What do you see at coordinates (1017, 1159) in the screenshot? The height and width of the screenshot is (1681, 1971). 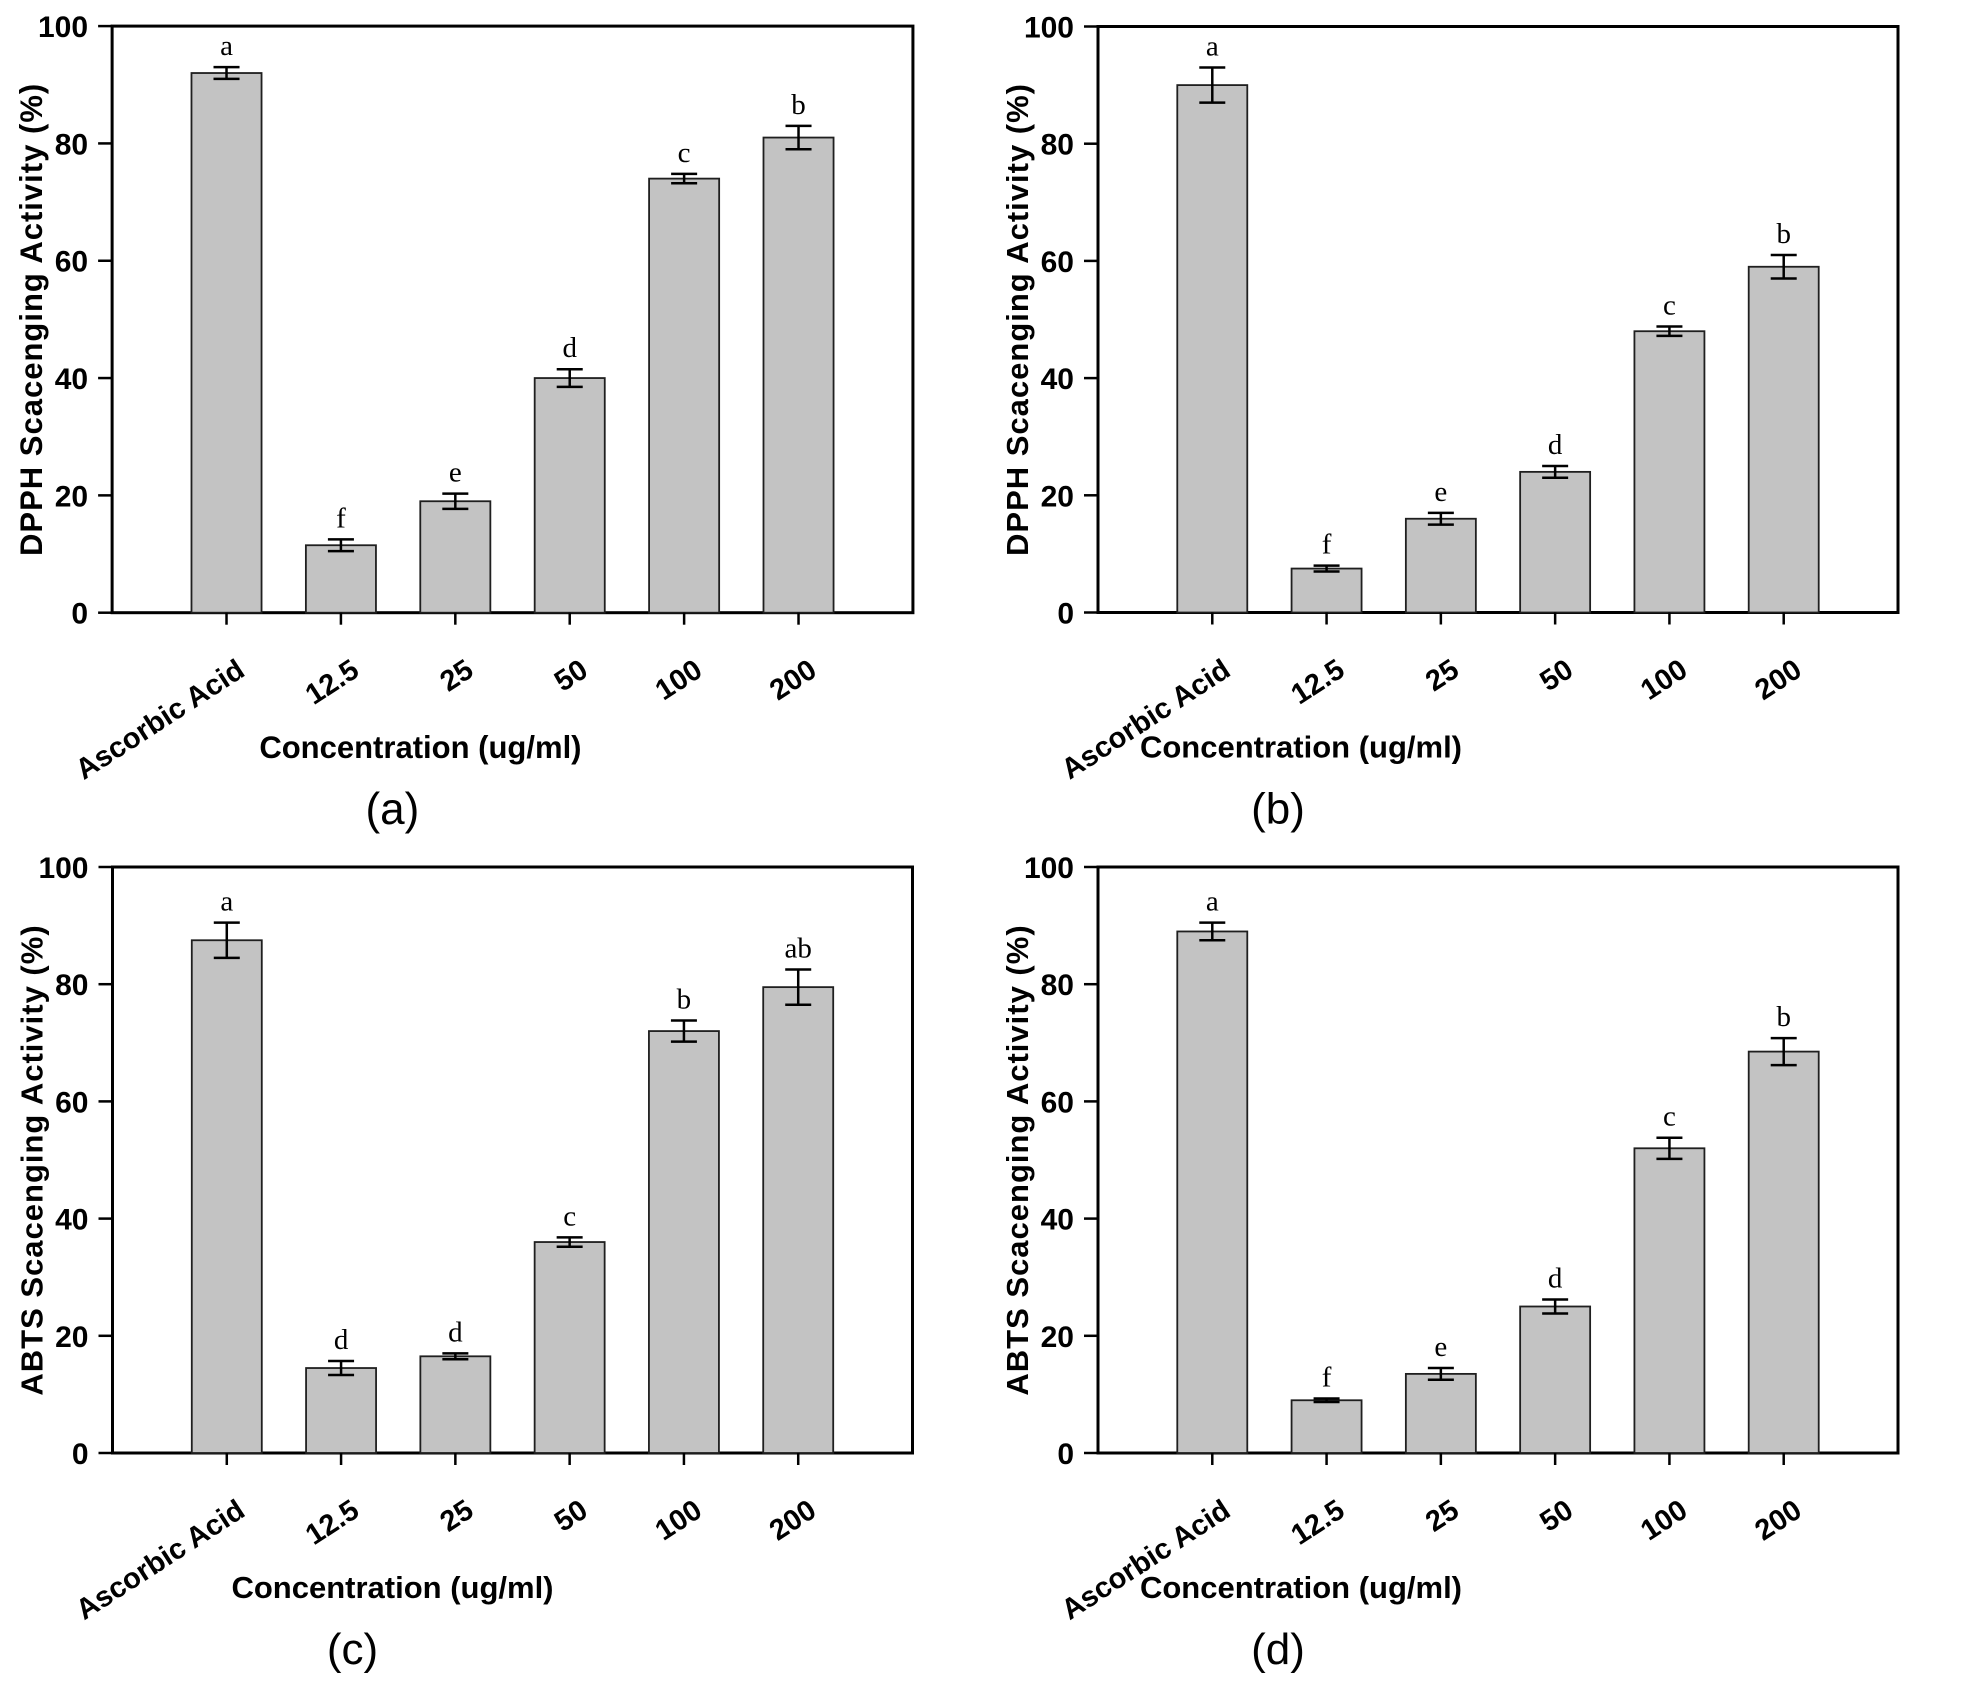 I see `y-axis-title: ABTS Scacenging Activity (%)` at bounding box center [1017, 1159].